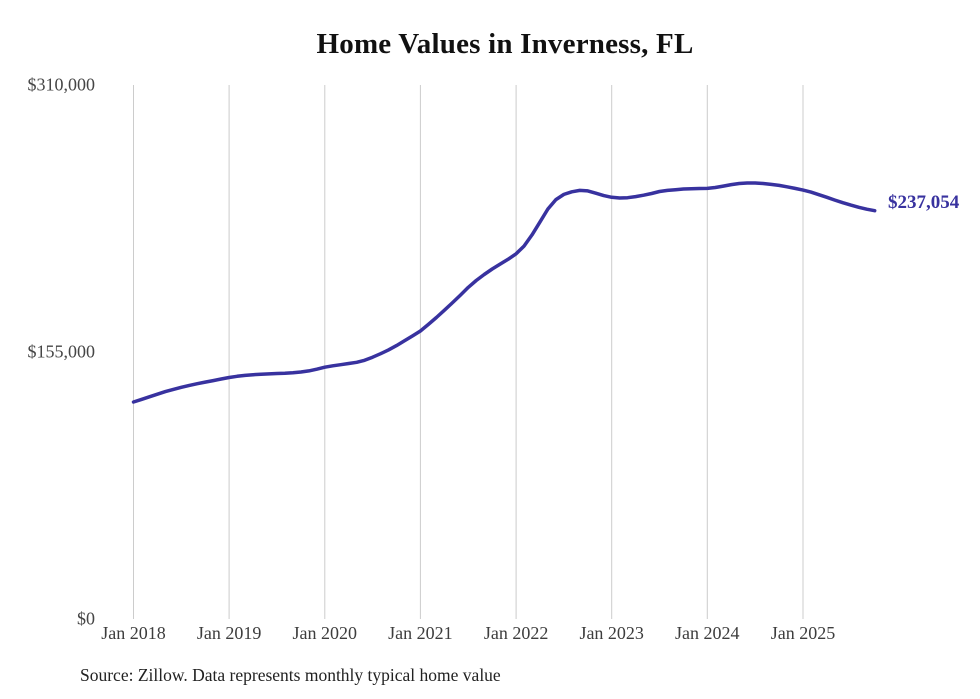  I want to click on y-axis-tick: $0, so click(86, 618).